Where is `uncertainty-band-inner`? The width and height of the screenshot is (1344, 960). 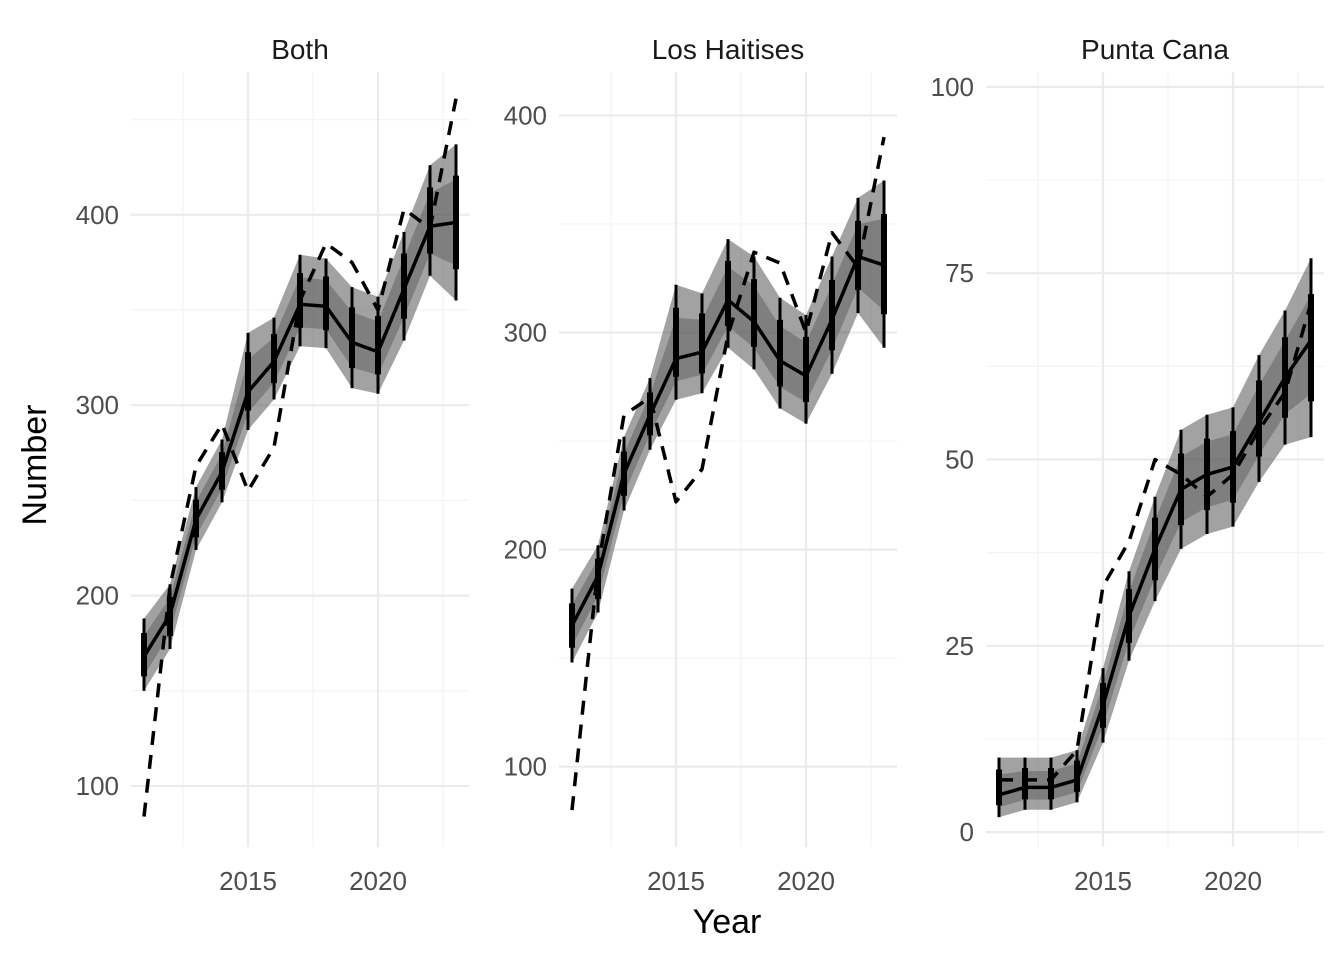
uncertainty-band-inner is located at coordinates (300, 427).